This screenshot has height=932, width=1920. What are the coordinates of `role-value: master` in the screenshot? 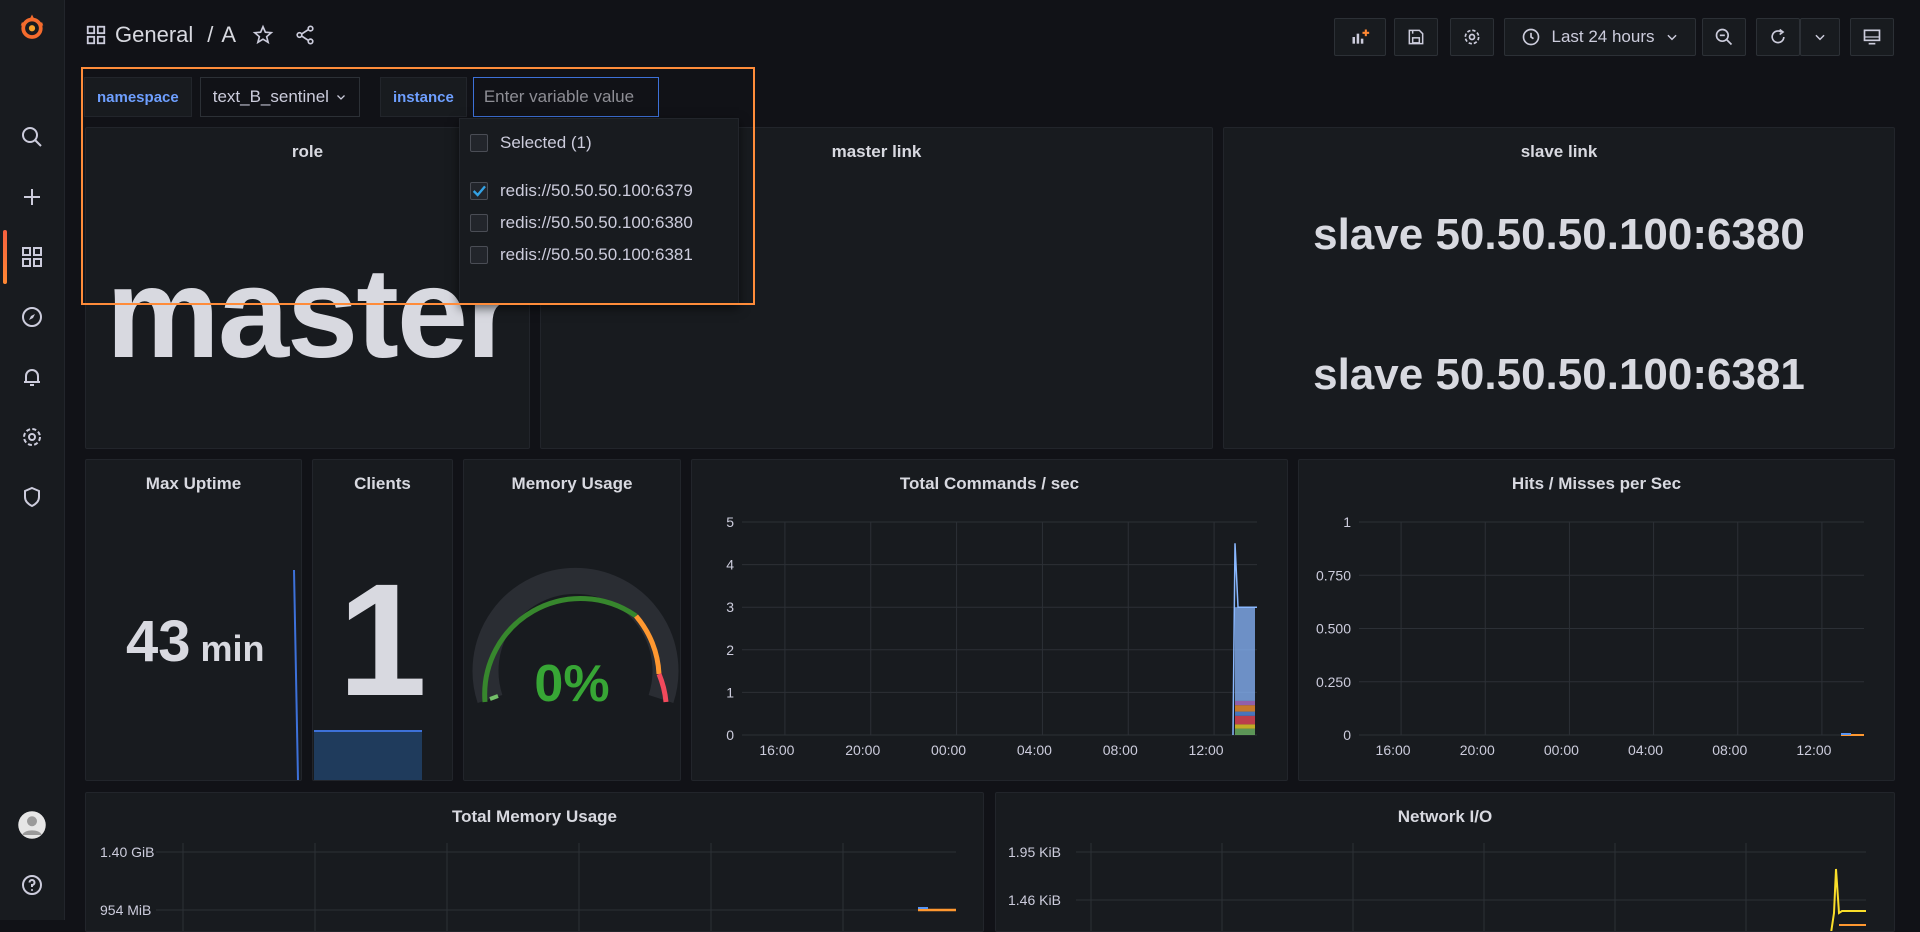 It's located at (311, 313).